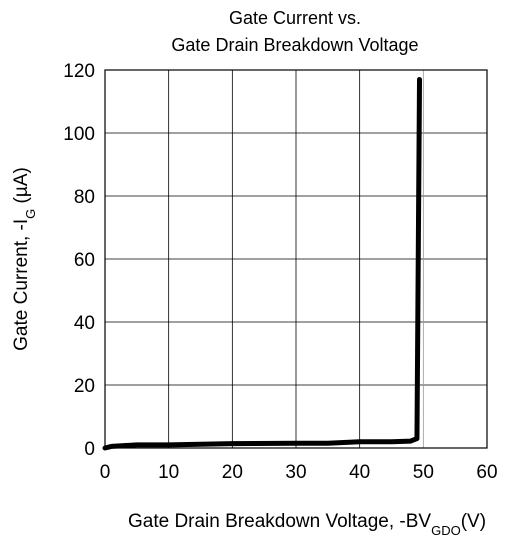 This screenshot has width=516, height=535. What do you see at coordinates (446, 529) in the screenshot?
I see `xlabel-label-sub: GDO` at bounding box center [446, 529].